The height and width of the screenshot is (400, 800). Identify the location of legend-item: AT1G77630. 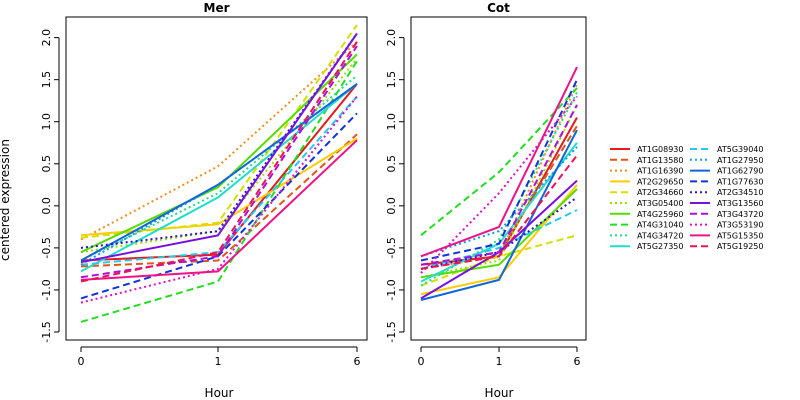
(726, 181).